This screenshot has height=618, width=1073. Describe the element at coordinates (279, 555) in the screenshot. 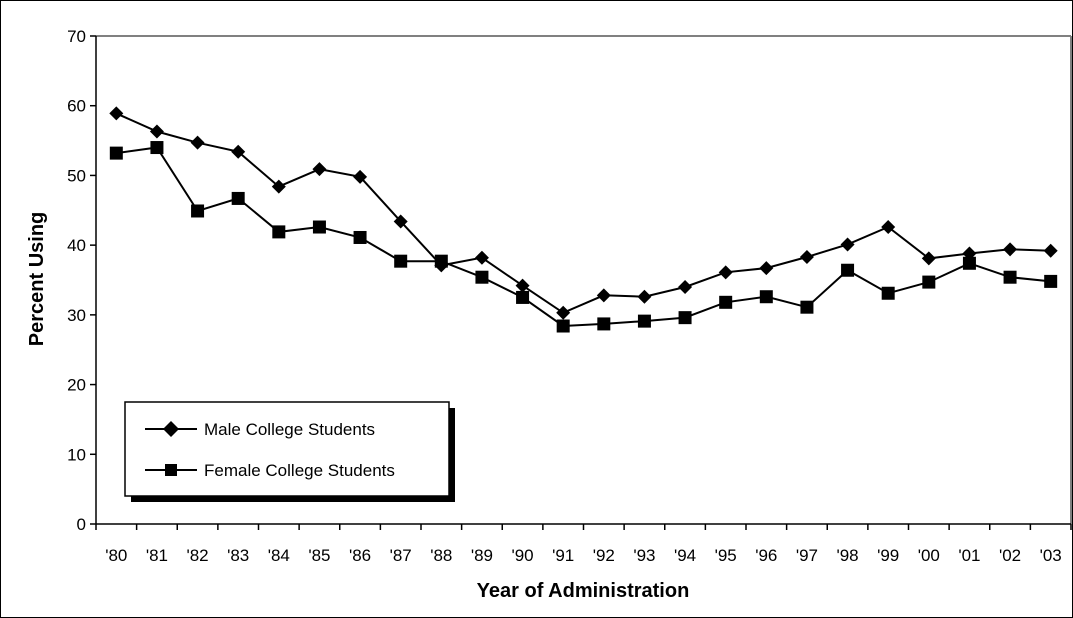

I see `x-tick-label: '84` at that location.